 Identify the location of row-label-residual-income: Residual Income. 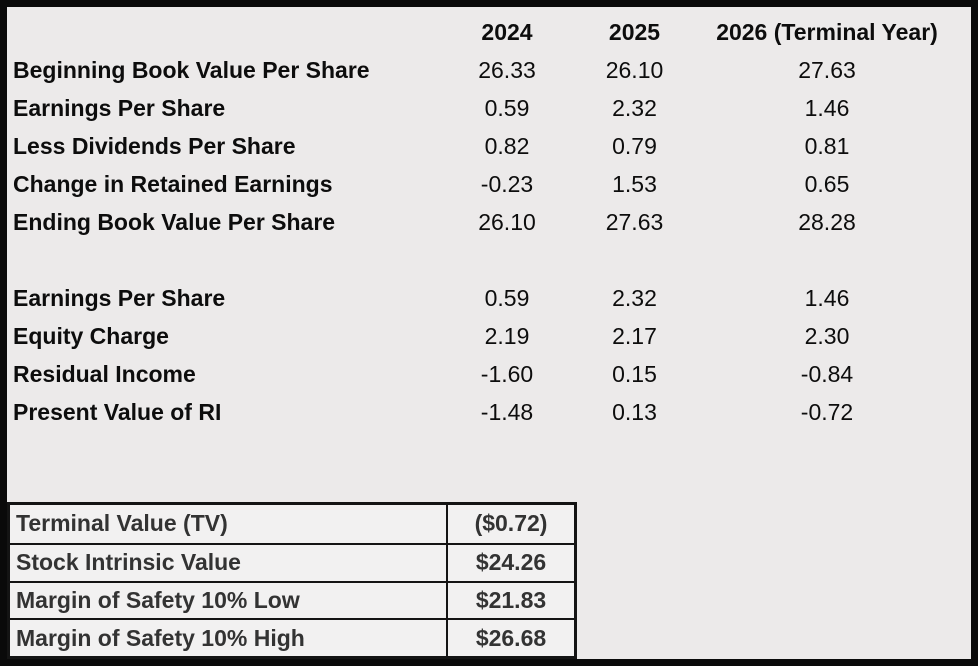
(104, 374).